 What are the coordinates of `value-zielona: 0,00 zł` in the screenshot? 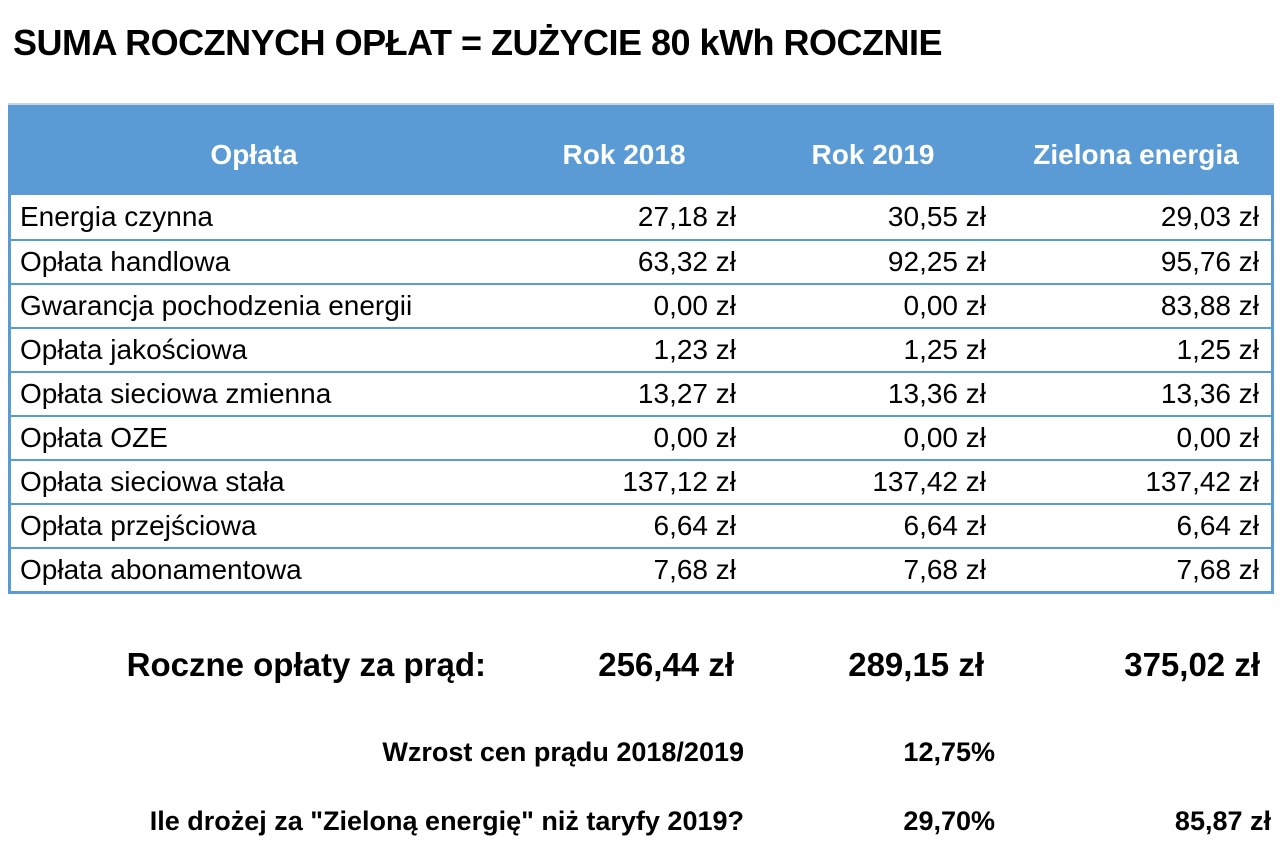 It's located at (1218, 437).